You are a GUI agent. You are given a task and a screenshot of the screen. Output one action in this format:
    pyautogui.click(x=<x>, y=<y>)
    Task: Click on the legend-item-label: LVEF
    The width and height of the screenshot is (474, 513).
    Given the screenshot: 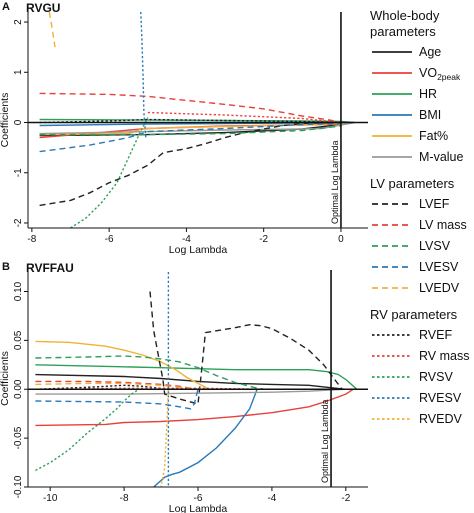 What is the action you would take?
    pyautogui.click(x=434, y=204)
    